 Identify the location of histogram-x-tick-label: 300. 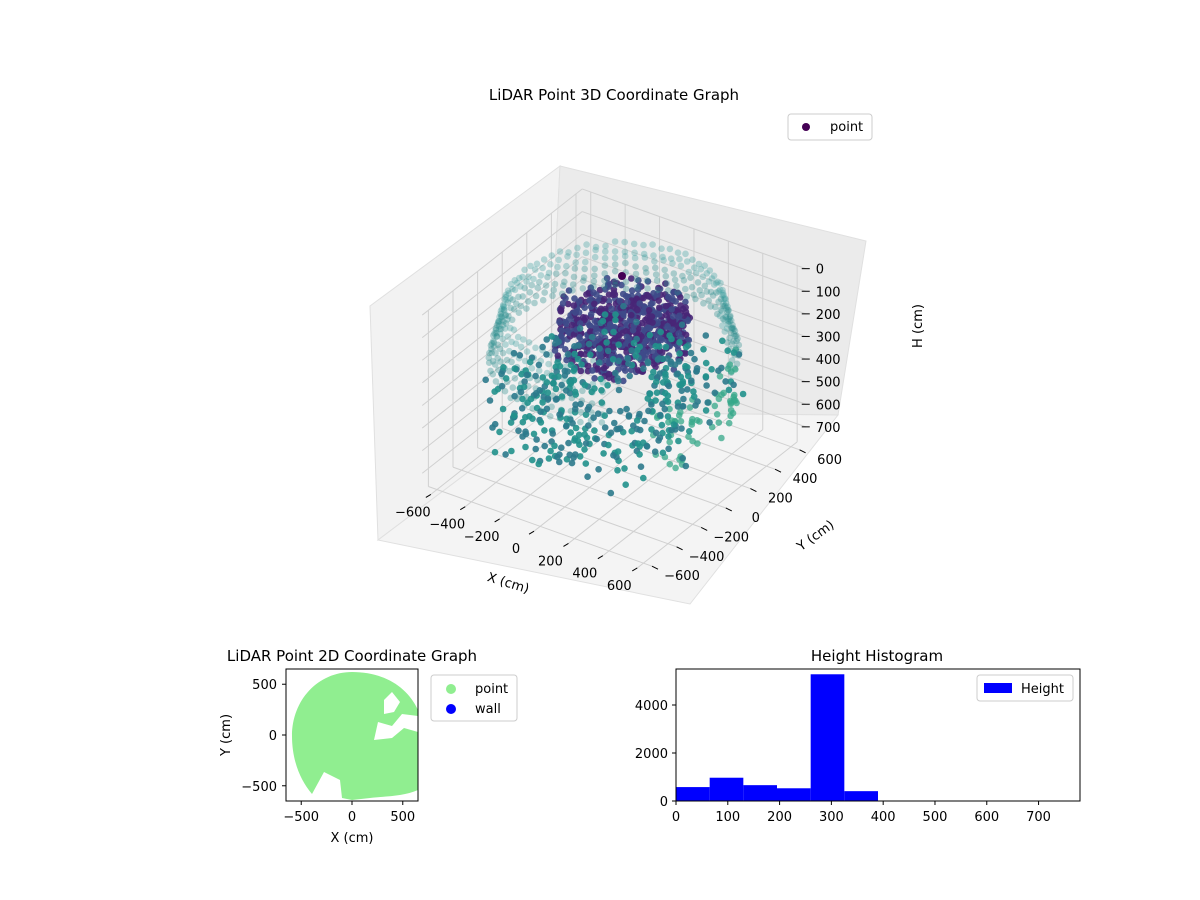
(831, 817).